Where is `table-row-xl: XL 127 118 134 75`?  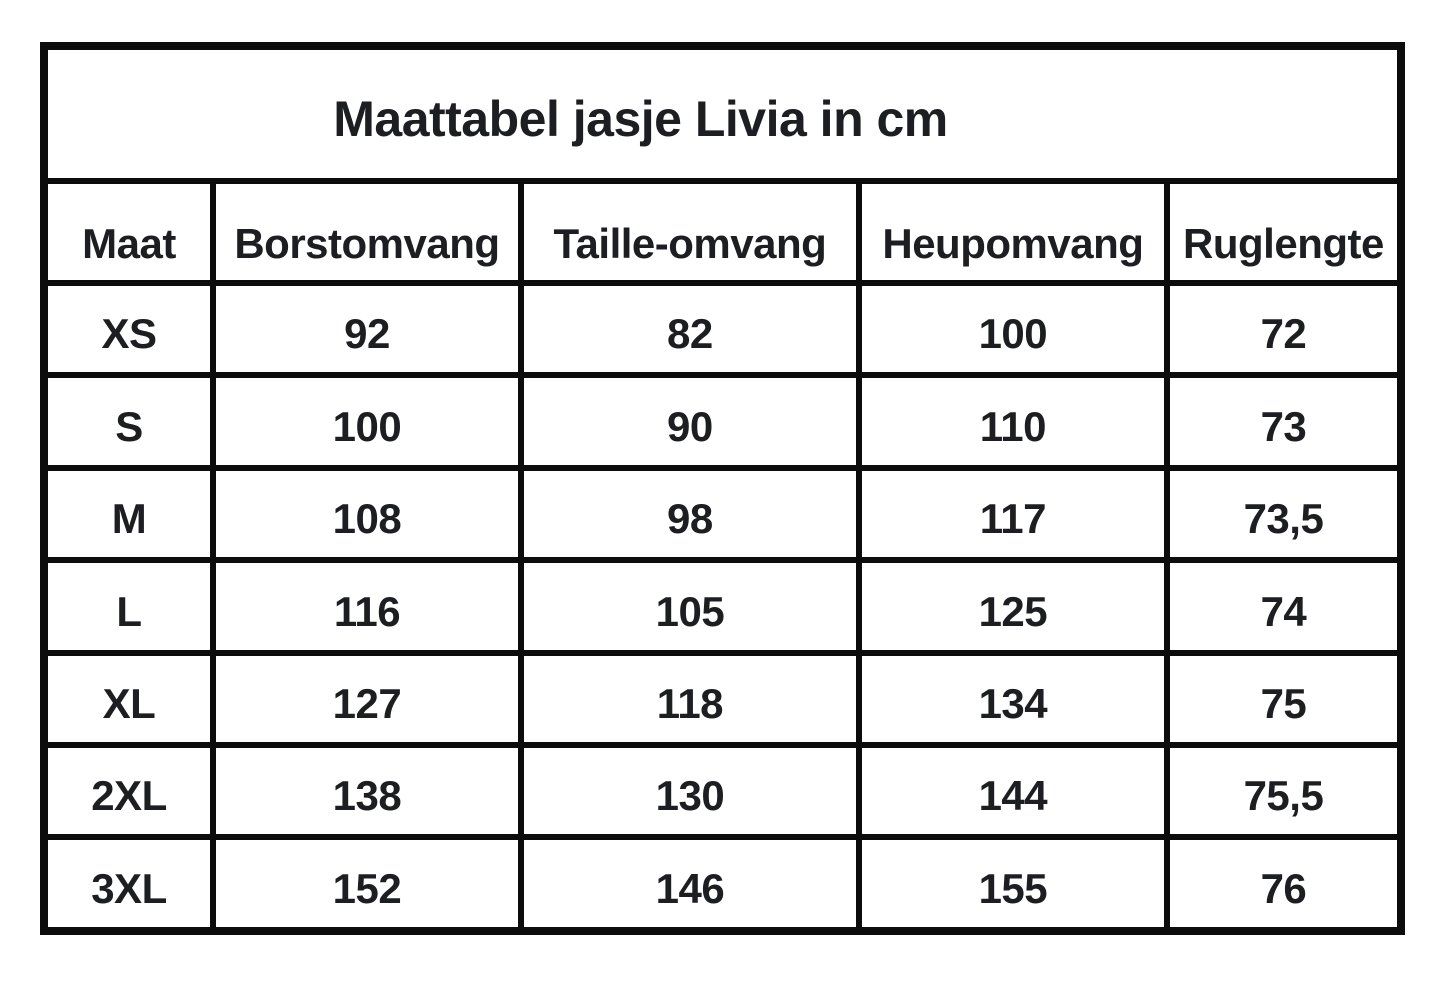 table-row-xl: XL 127 118 134 75 is located at coordinates (723, 698).